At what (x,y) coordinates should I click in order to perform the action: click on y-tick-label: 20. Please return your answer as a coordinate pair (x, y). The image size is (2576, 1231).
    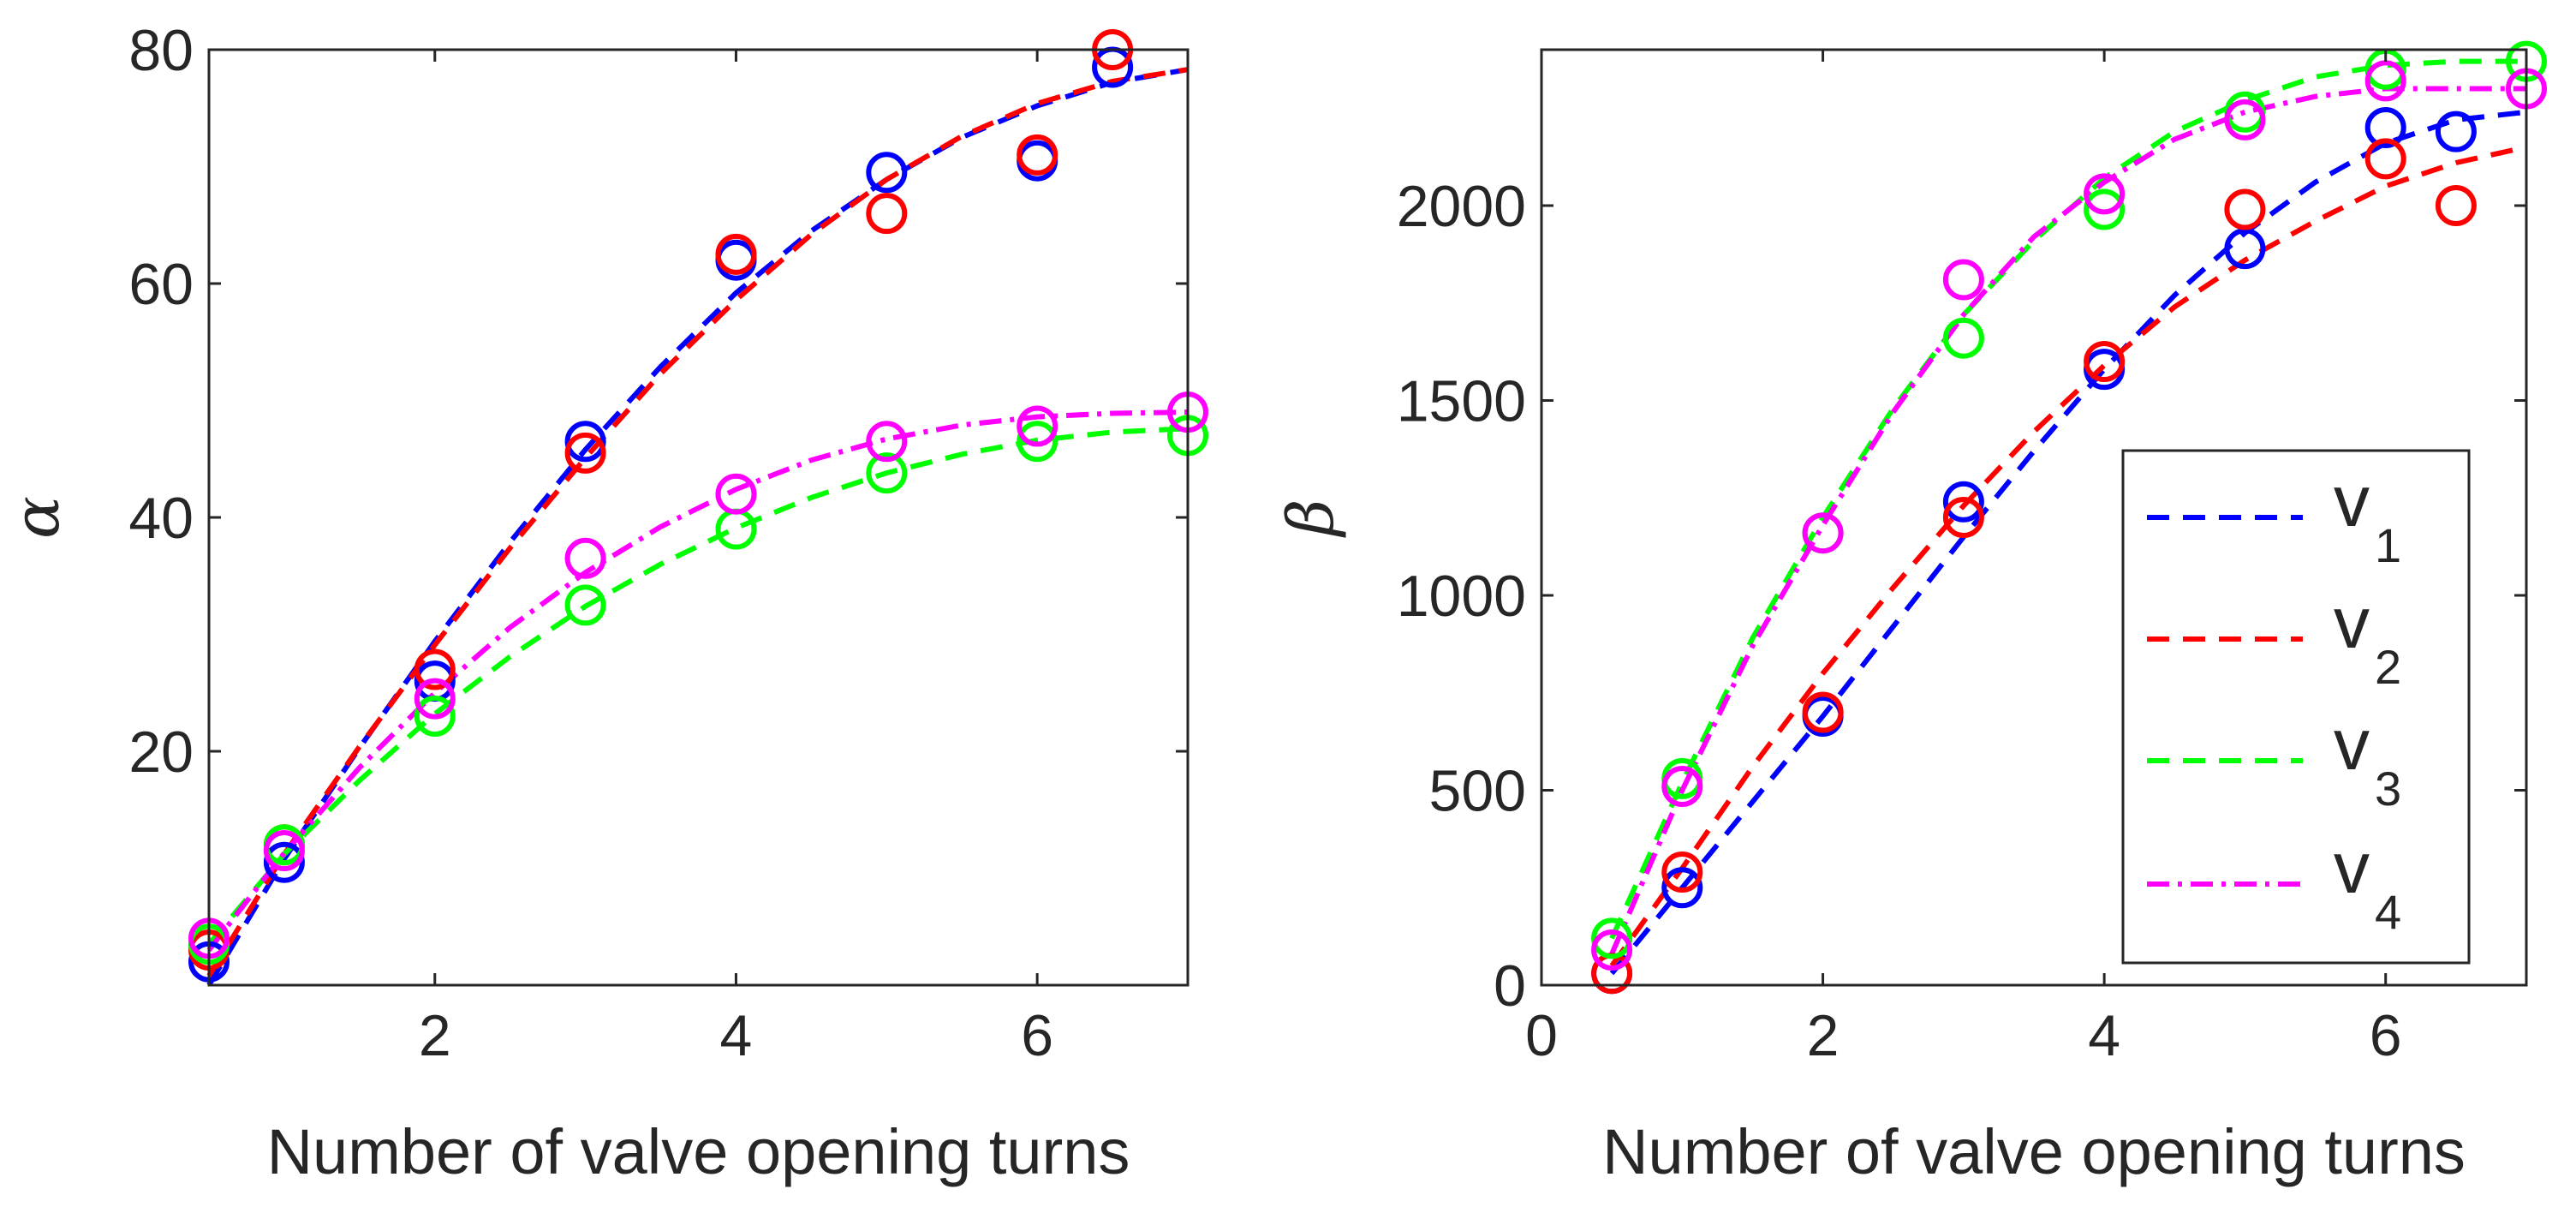
    Looking at the image, I should click on (161, 752).